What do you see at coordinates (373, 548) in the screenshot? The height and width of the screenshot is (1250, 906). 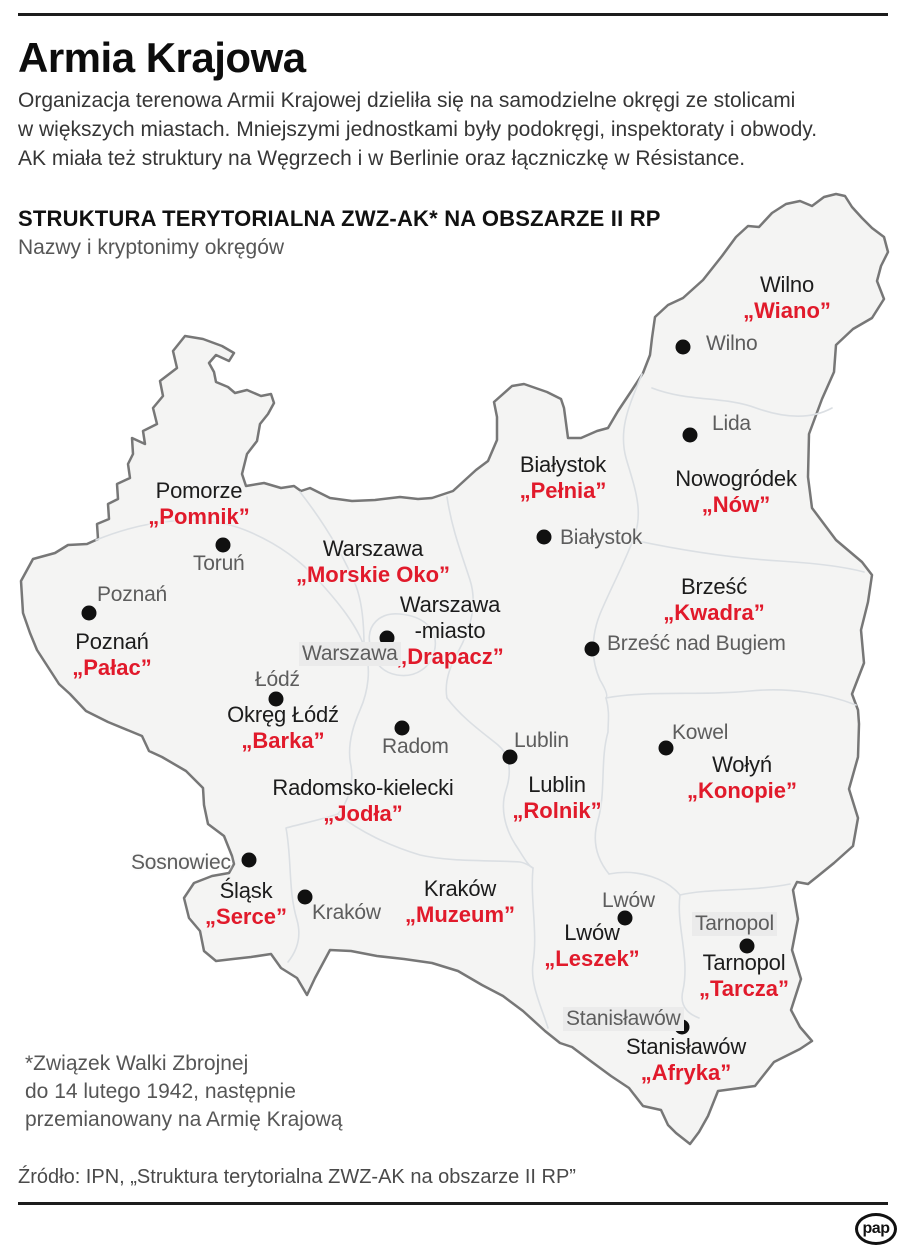 I see `district-name: Warszawa` at bounding box center [373, 548].